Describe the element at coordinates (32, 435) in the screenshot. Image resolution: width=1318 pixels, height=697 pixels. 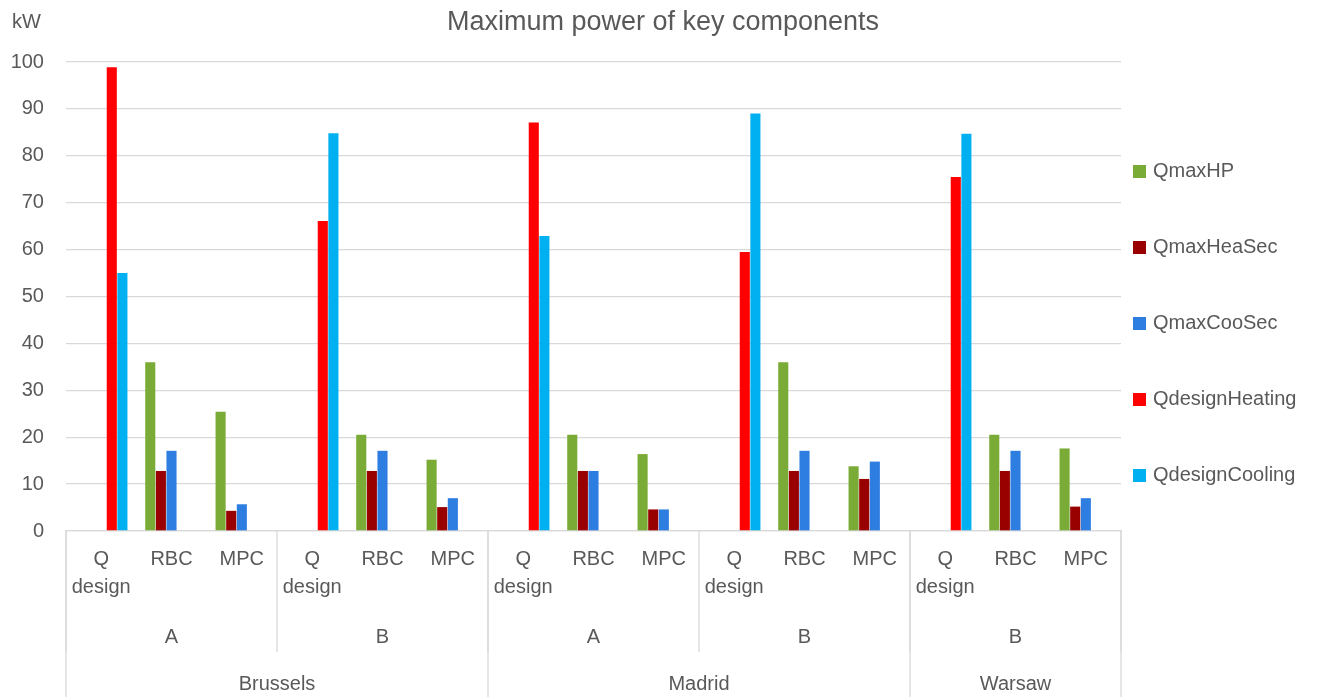
I see `y-tick-label: 20` at that location.